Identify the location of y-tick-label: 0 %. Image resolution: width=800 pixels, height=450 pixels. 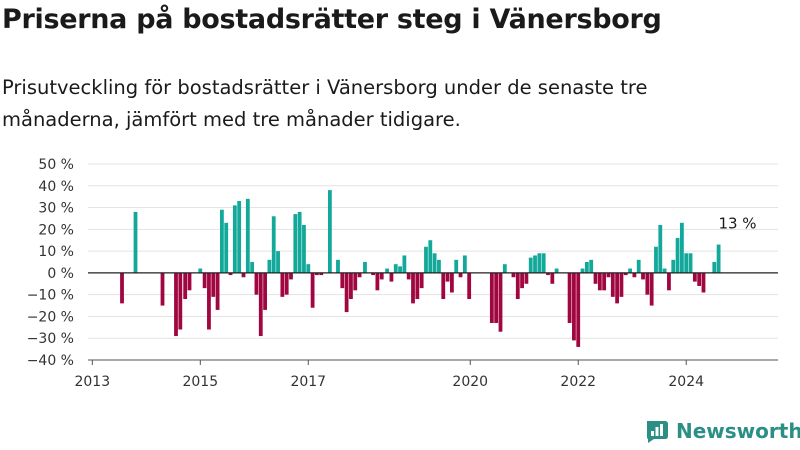
(60, 274).